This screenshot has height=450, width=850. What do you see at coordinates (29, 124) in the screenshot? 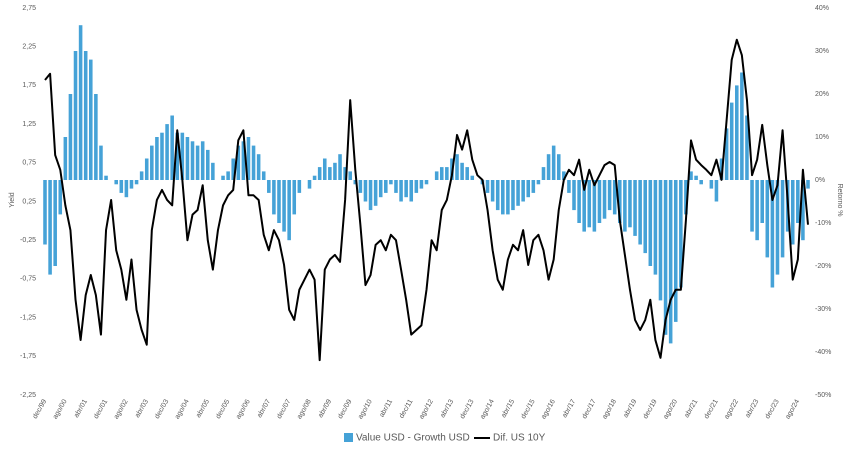
I see `y-tick-label: 1,25` at bounding box center [29, 124].